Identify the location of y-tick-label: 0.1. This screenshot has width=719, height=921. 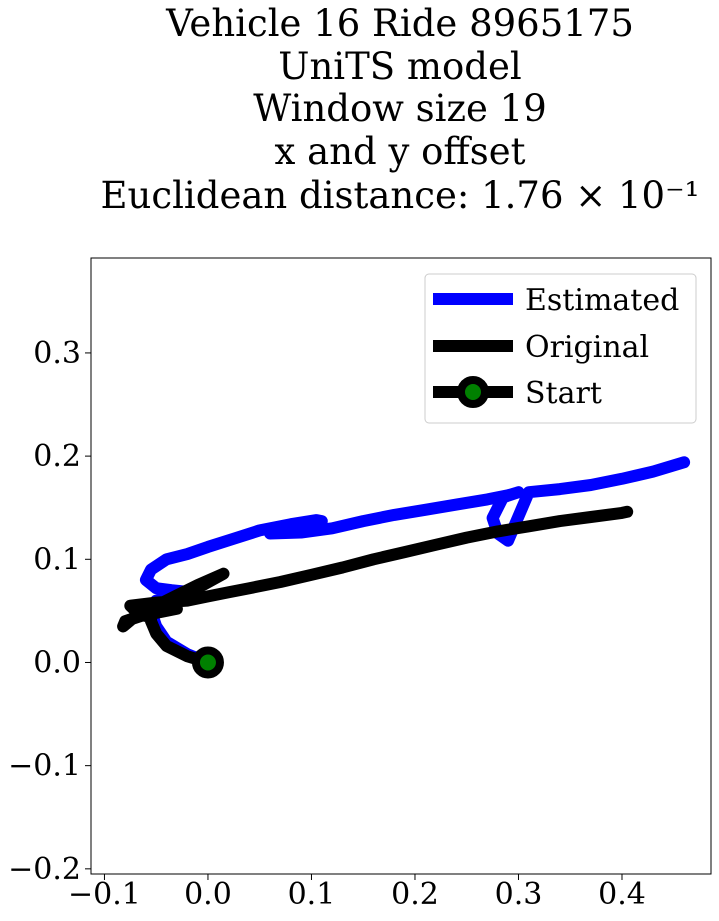
(57, 559).